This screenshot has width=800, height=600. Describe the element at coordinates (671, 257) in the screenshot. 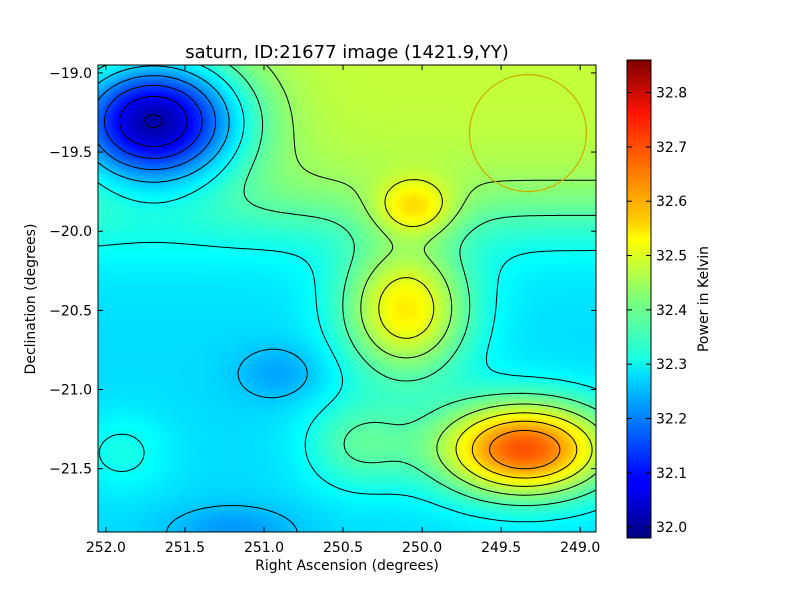

I see `colorbar-tick-label: 32.5` at that location.